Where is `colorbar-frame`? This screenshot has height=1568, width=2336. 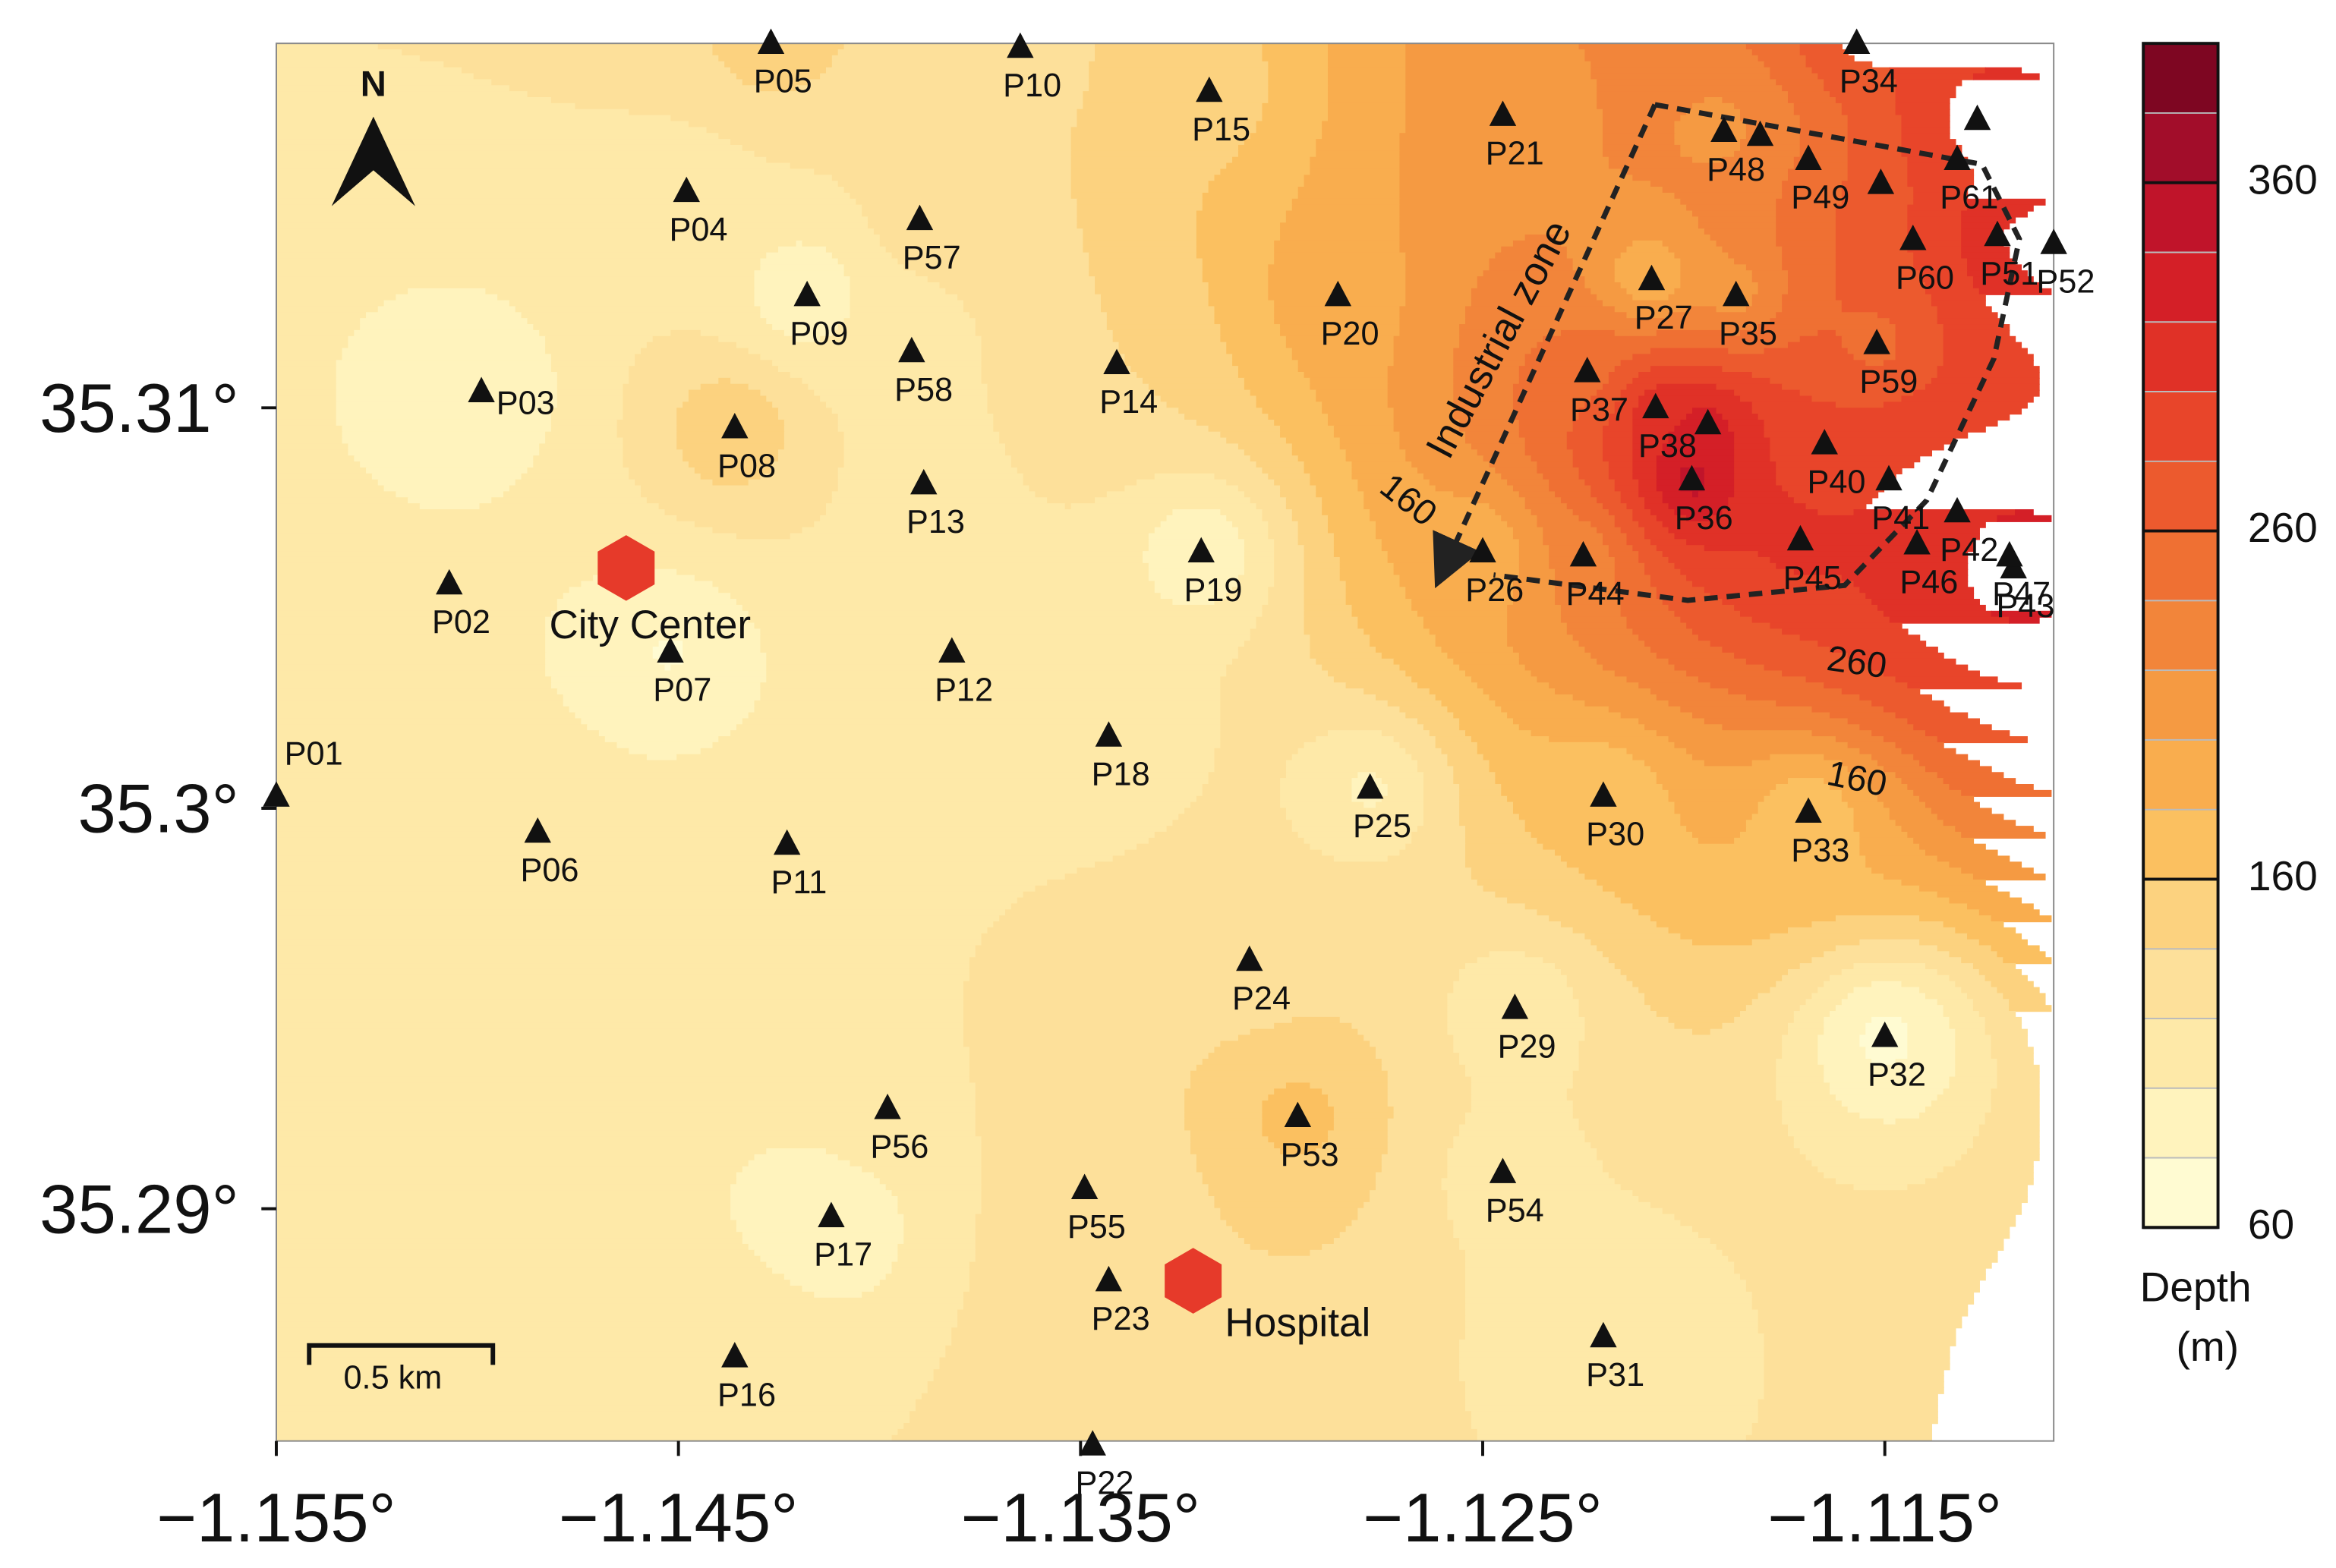
colorbar-frame is located at coordinates (2181, 636).